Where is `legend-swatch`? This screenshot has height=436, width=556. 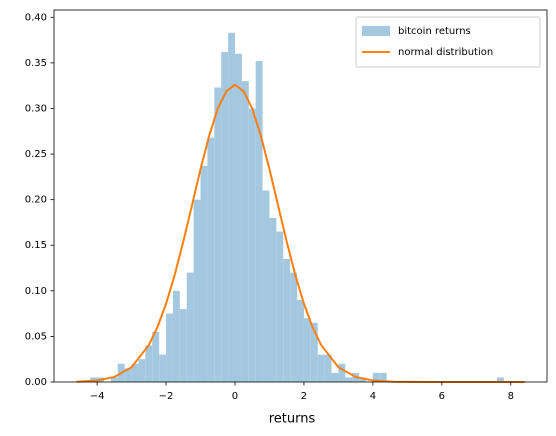
legend-swatch is located at coordinates (376, 31).